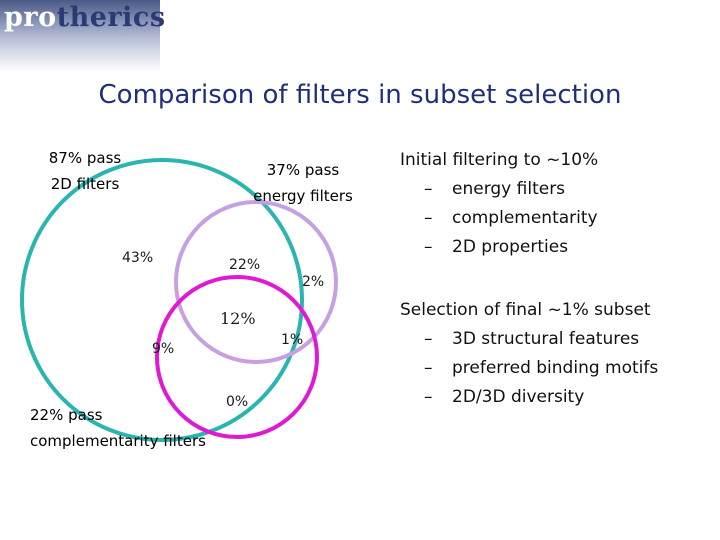  Describe the element at coordinates (303, 170) in the screenshot. I see `label-energy-line1: 37% pass` at that location.